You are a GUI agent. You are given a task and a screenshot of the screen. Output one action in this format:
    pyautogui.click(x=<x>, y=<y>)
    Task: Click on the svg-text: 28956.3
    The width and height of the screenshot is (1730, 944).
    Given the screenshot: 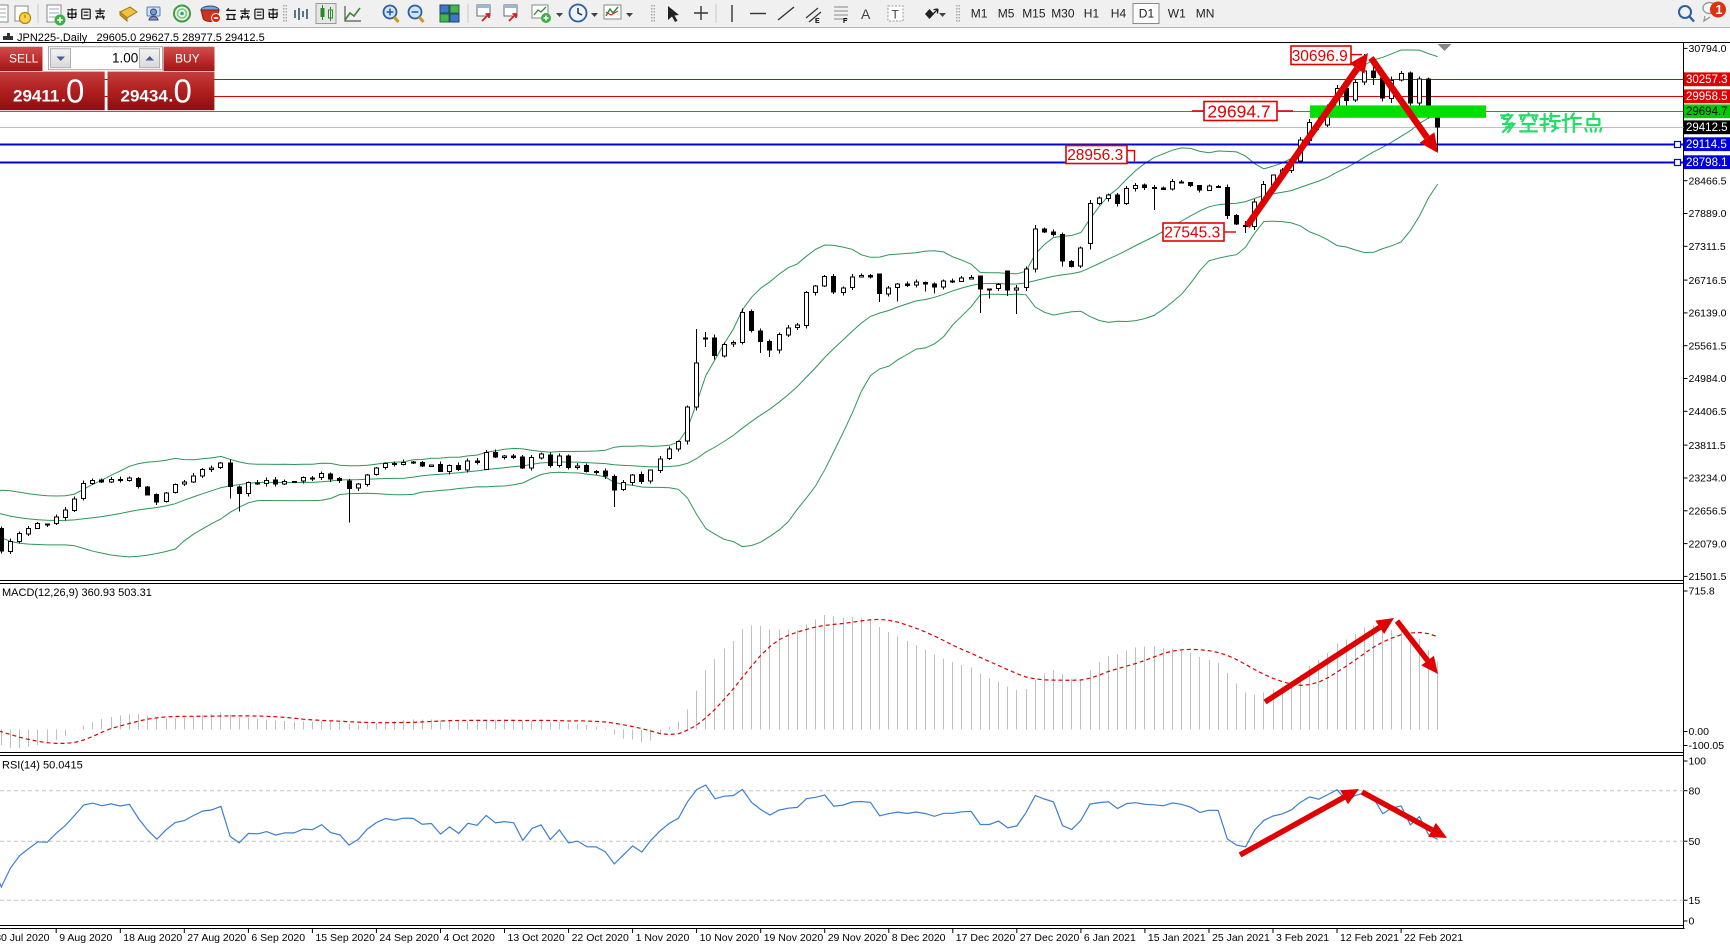 What is the action you would take?
    pyautogui.click(x=1095, y=155)
    